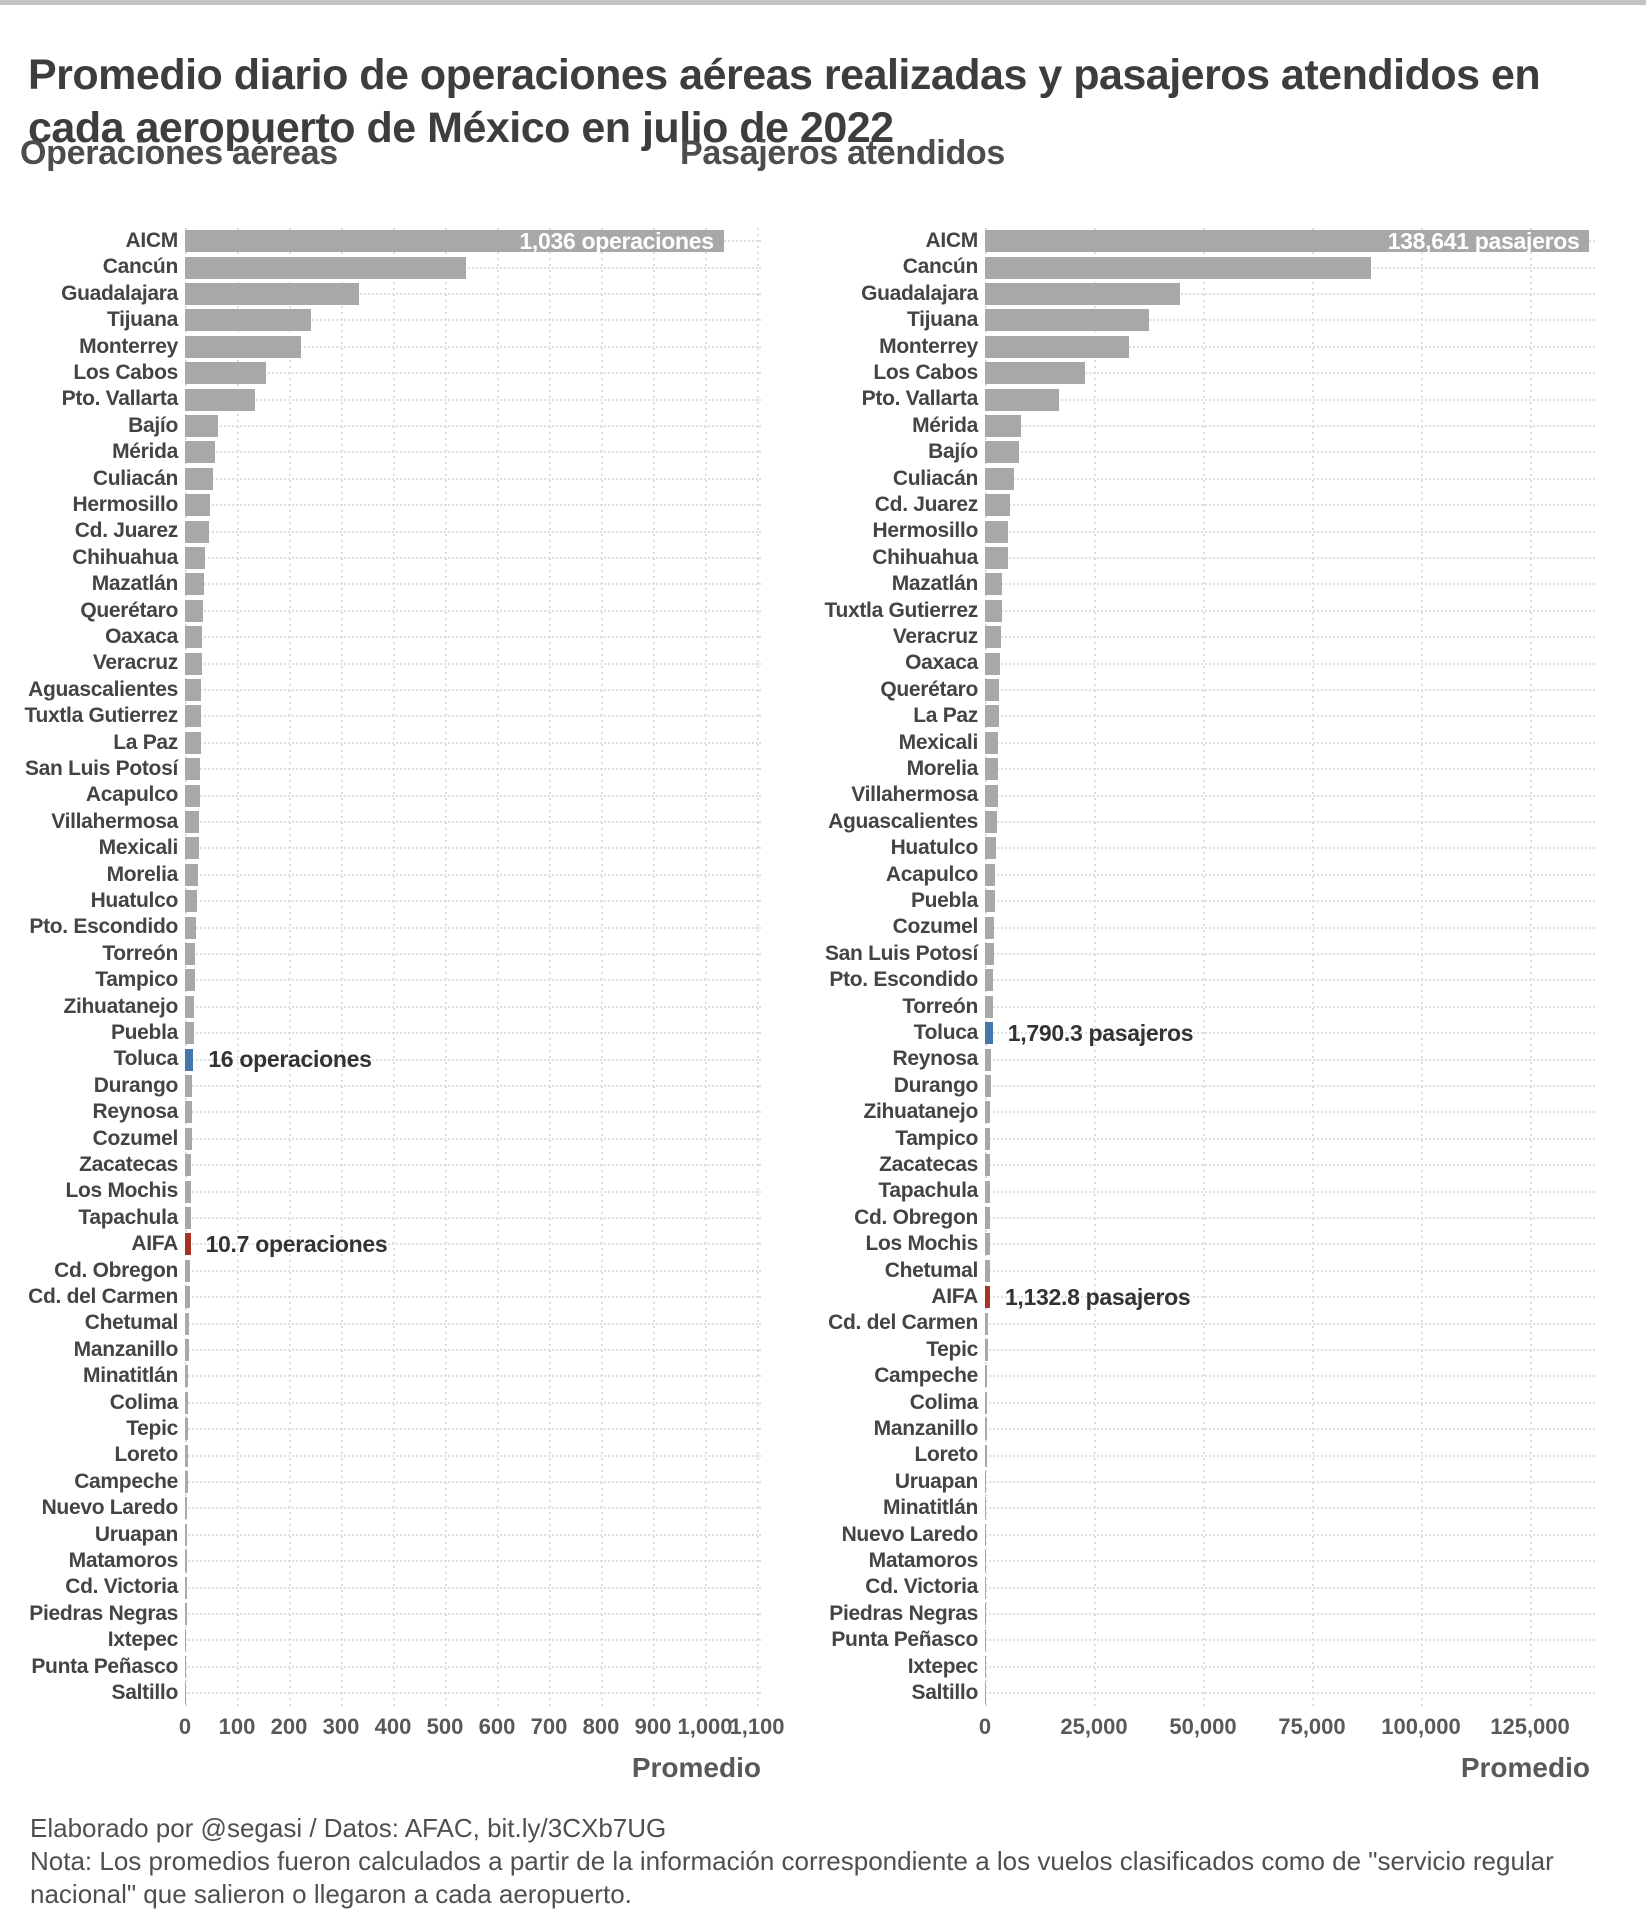 This screenshot has width=1646, height=1930. I want to click on airport-label: Loreto, so click(946, 1455).